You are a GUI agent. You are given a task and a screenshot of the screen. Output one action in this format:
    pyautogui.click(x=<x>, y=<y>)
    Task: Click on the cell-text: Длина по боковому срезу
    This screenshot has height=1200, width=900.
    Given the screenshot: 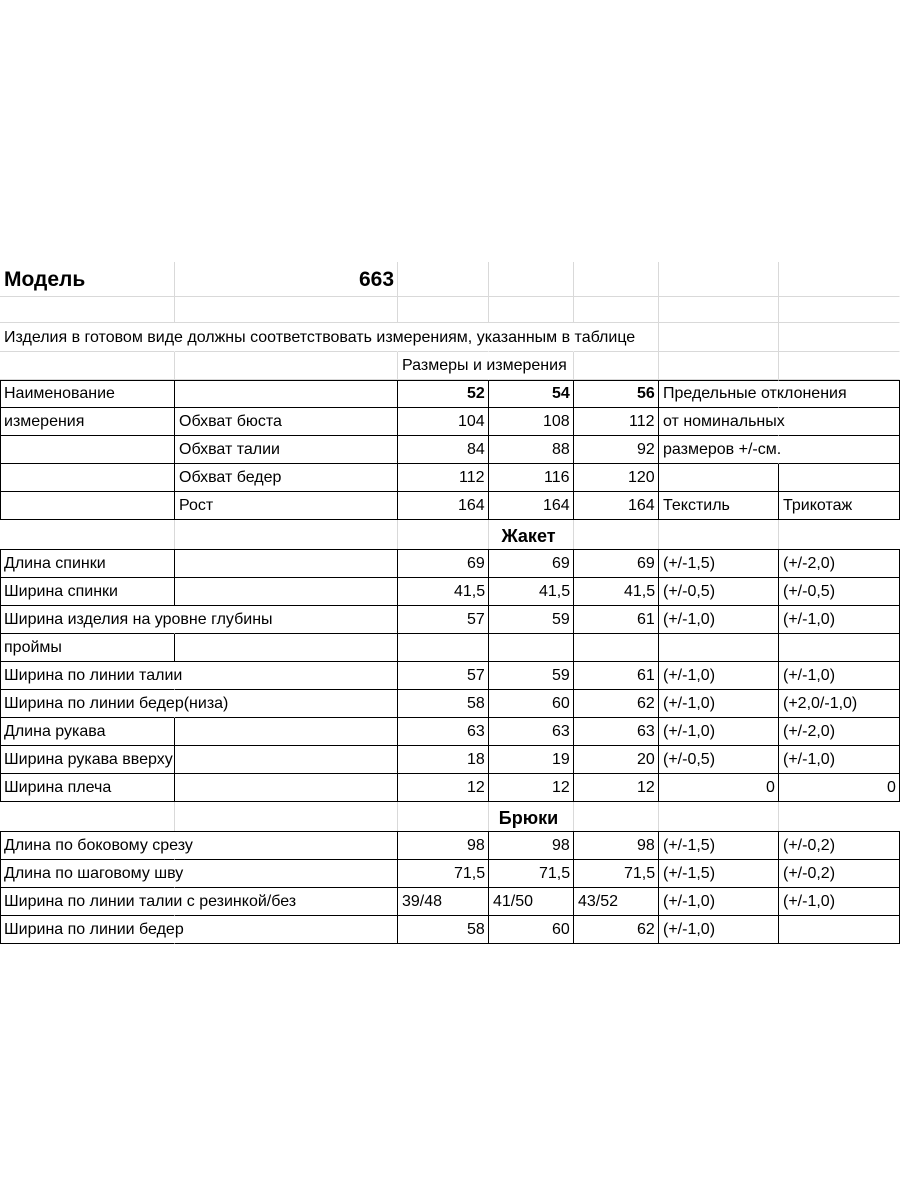 What is the action you would take?
    pyautogui.click(x=98, y=845)
    